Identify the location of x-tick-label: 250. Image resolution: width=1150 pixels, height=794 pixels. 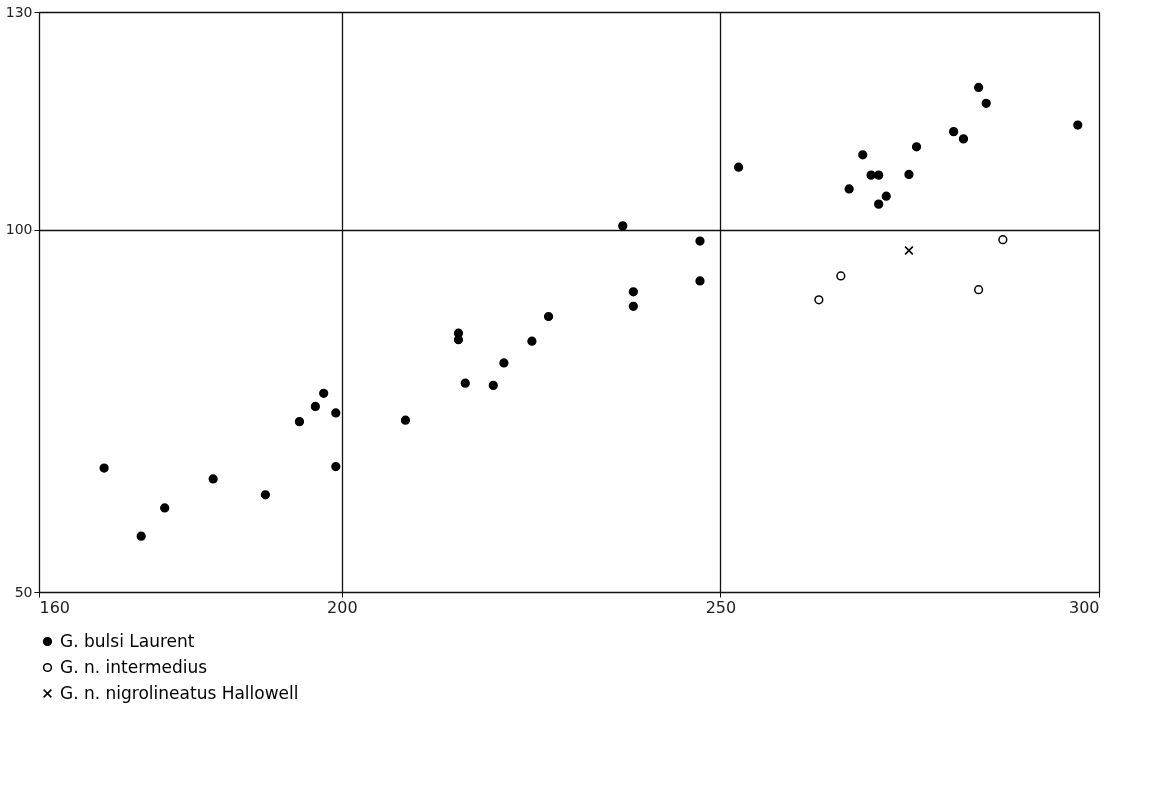
(721, 607).